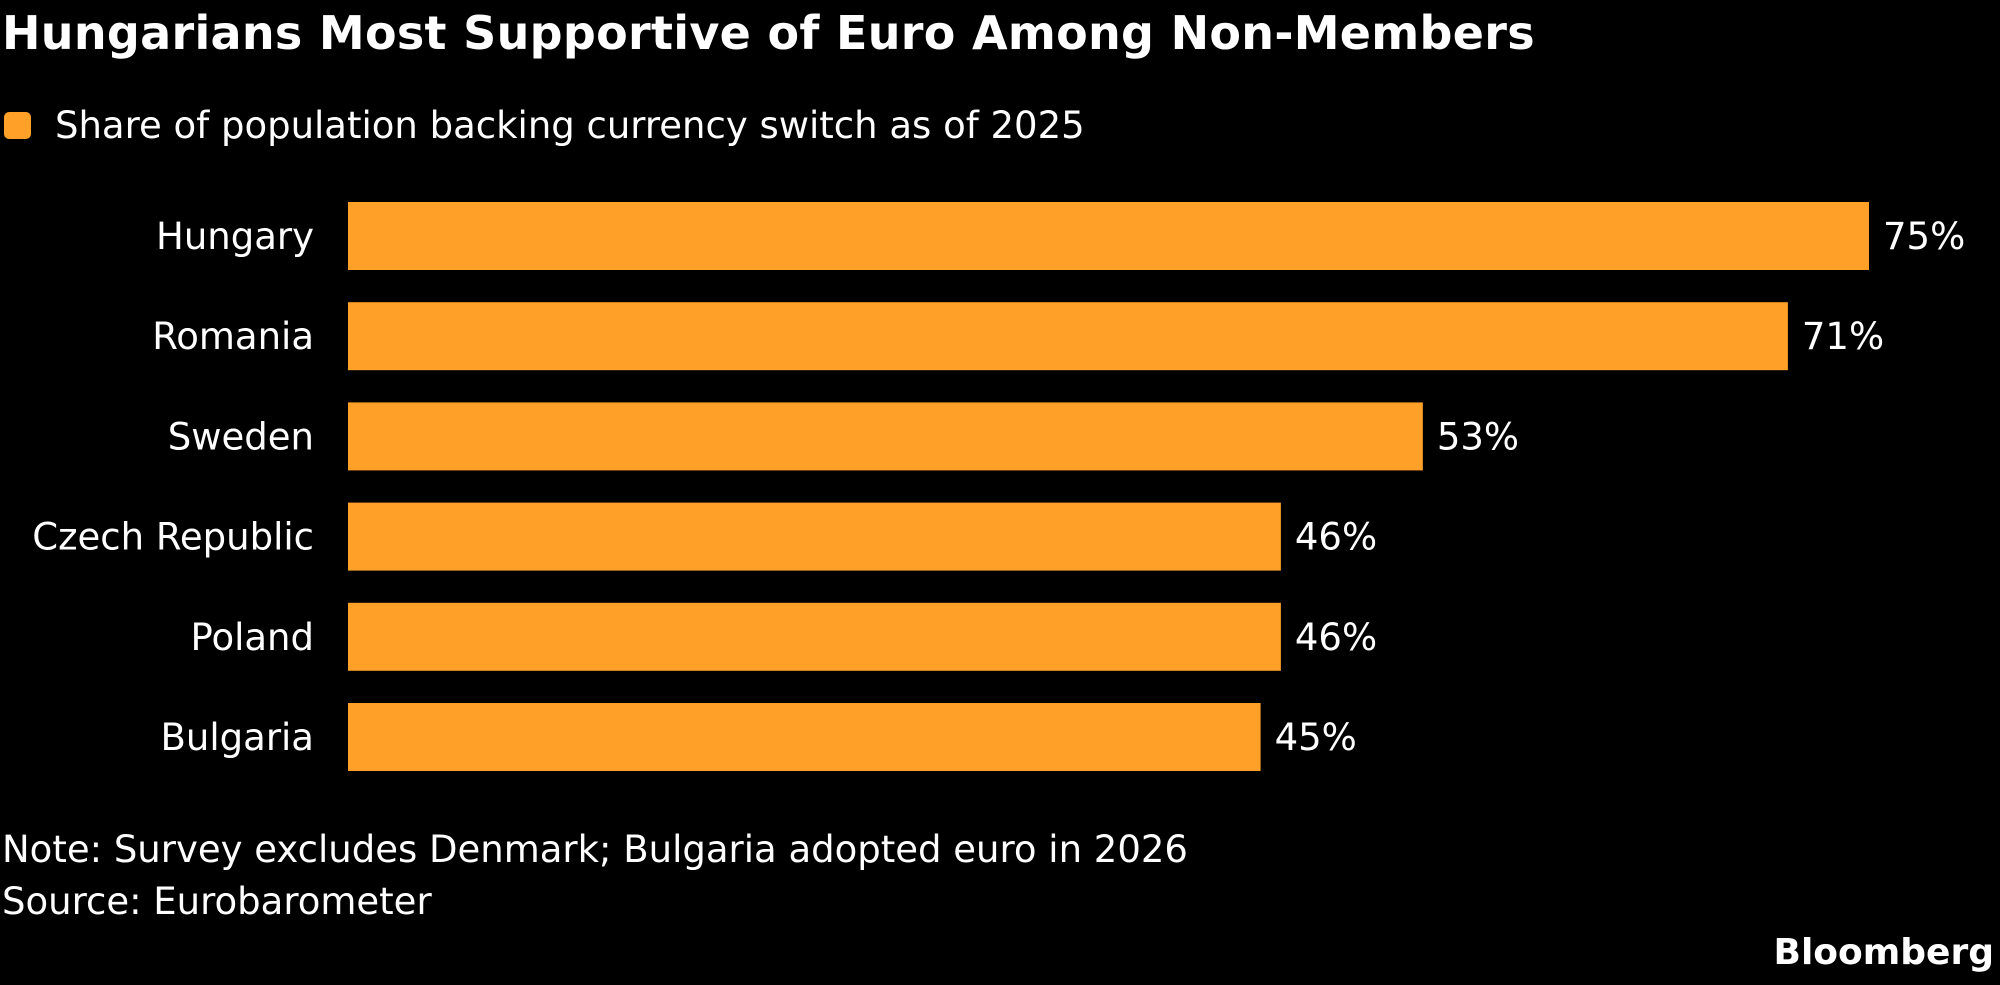 The image size is (2000, 985). What do you see at coordinates (1843, 336) in the screenshot?
I see `value-label-romania: 71%` at bounding box center [1843, 336].